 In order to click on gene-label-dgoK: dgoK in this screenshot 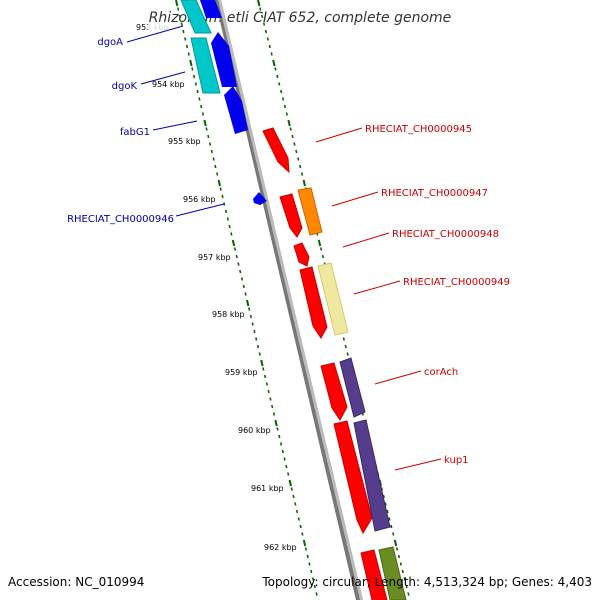, I will do `click(125, 86)`.